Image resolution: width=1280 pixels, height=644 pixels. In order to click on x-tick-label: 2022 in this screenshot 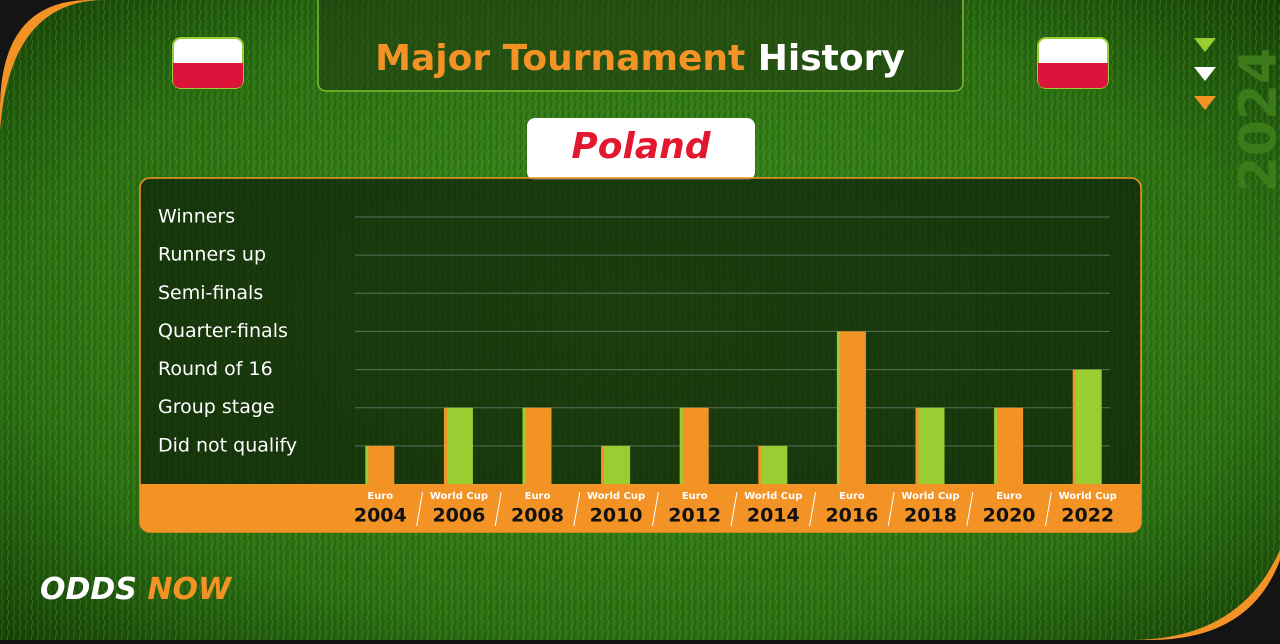, I will do `click(1087, 516)`.